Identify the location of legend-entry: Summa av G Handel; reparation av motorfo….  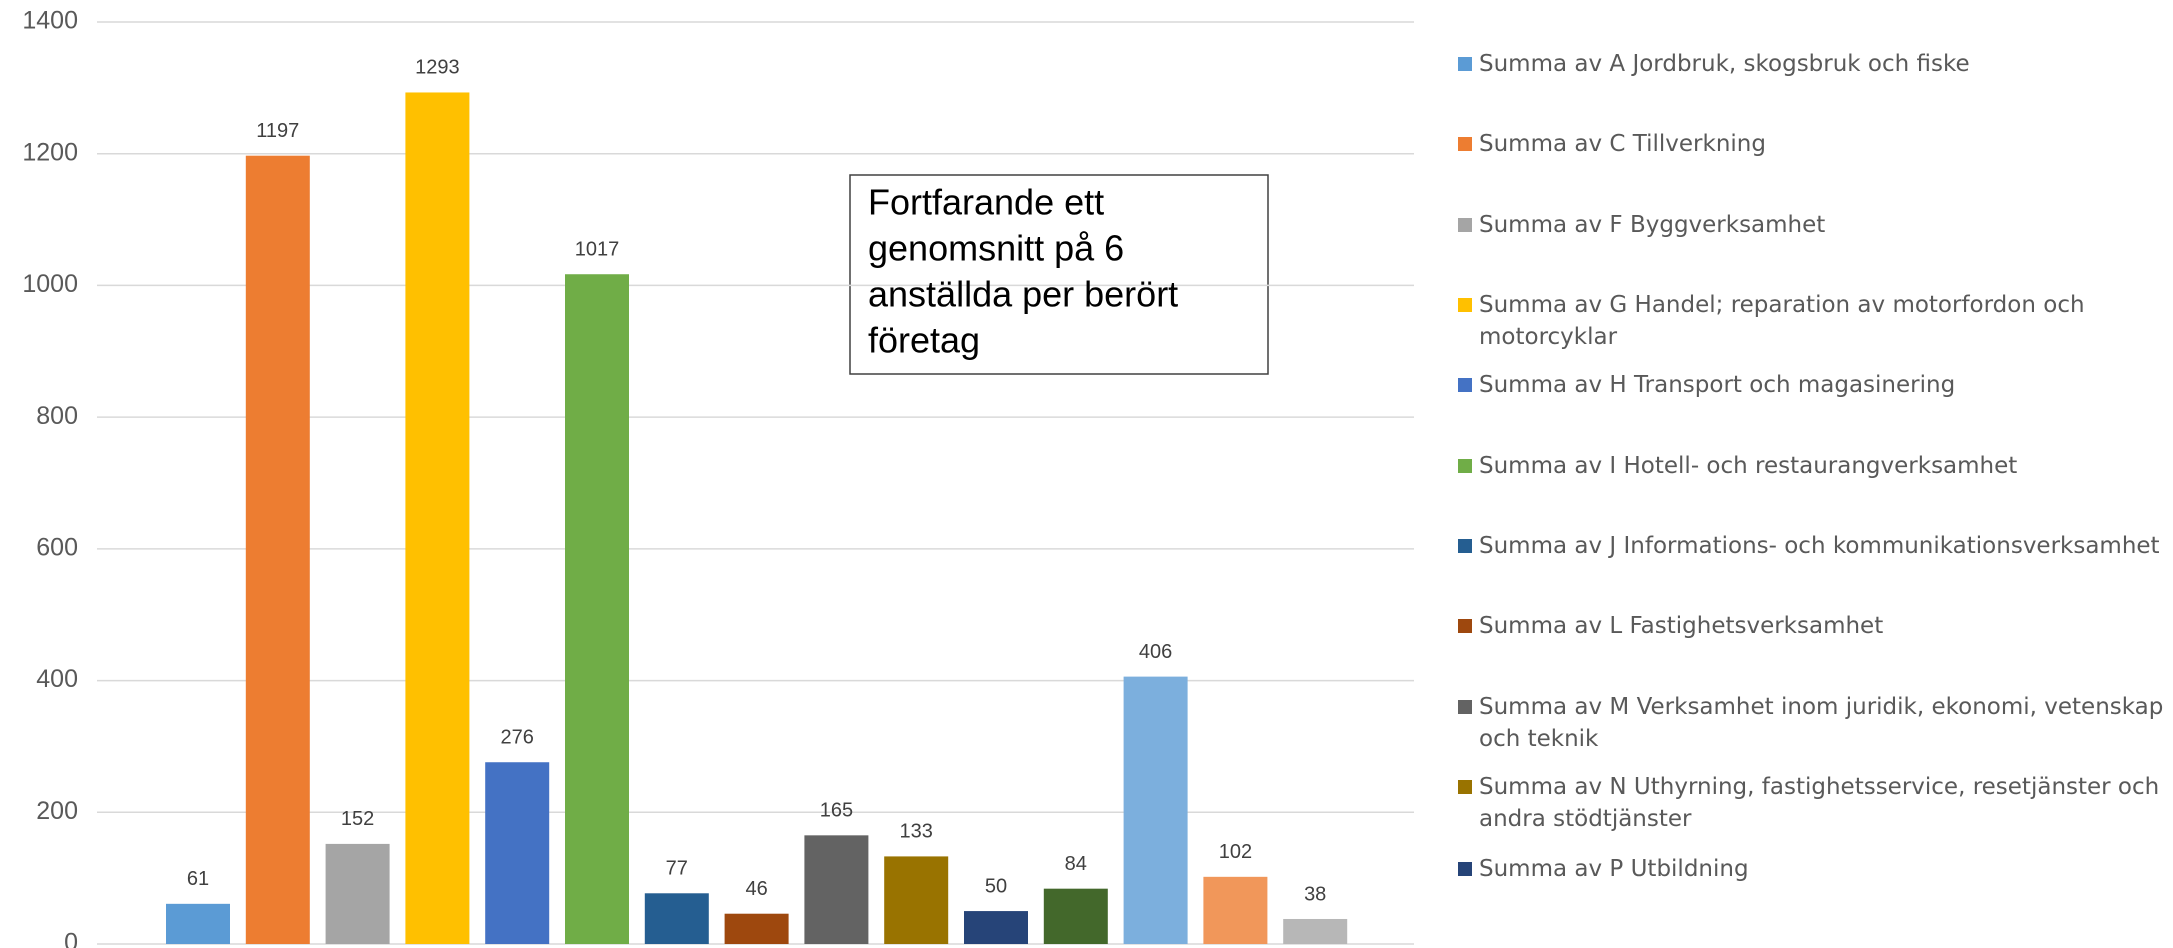
(1814, 321).